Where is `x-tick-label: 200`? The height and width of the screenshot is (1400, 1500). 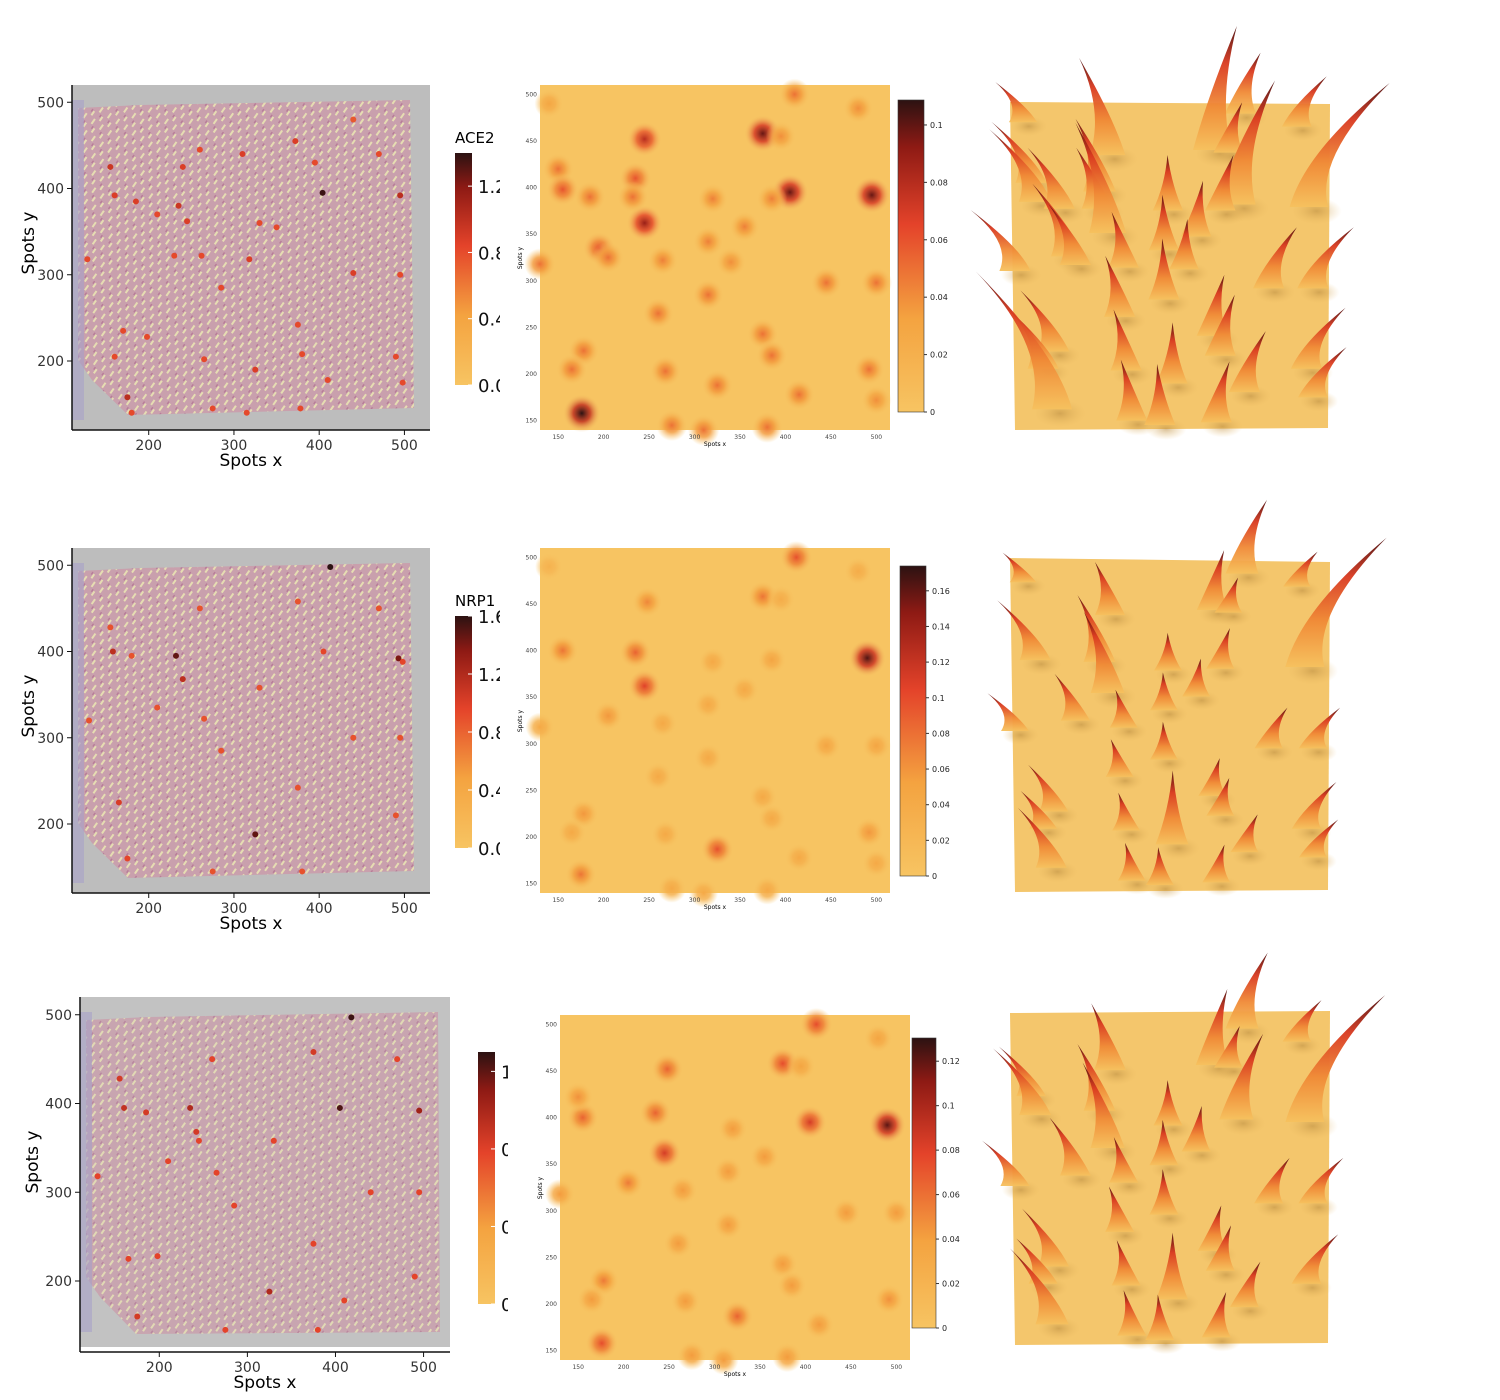 x-tick-label: 200 is located at coordinates (604, 437).